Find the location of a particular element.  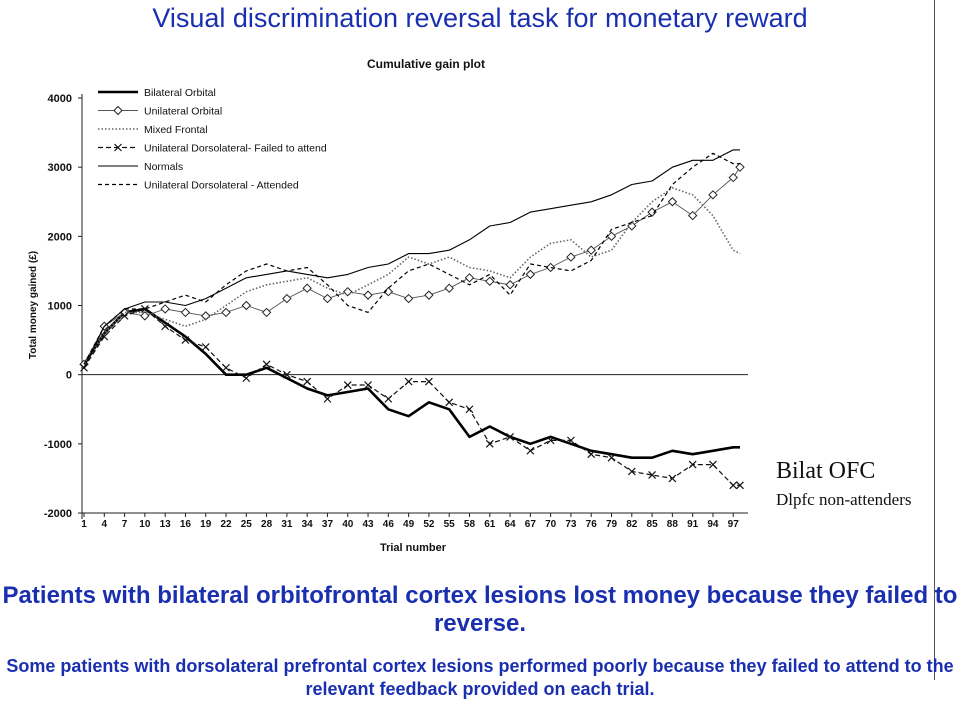

y-tick-label: 4000 is located at coordinates (60, 99).